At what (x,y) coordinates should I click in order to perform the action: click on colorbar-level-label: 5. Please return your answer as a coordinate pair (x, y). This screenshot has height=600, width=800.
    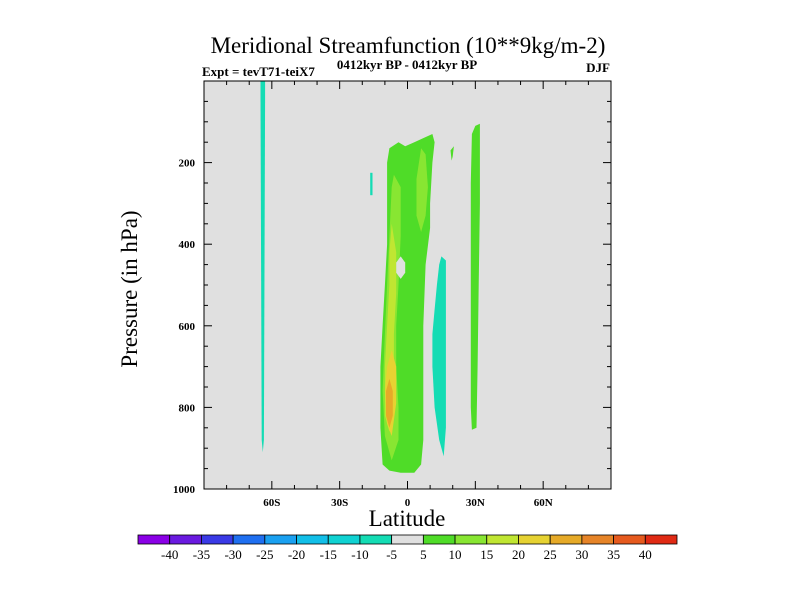
    Looking at the image, I should click on (423, 554).